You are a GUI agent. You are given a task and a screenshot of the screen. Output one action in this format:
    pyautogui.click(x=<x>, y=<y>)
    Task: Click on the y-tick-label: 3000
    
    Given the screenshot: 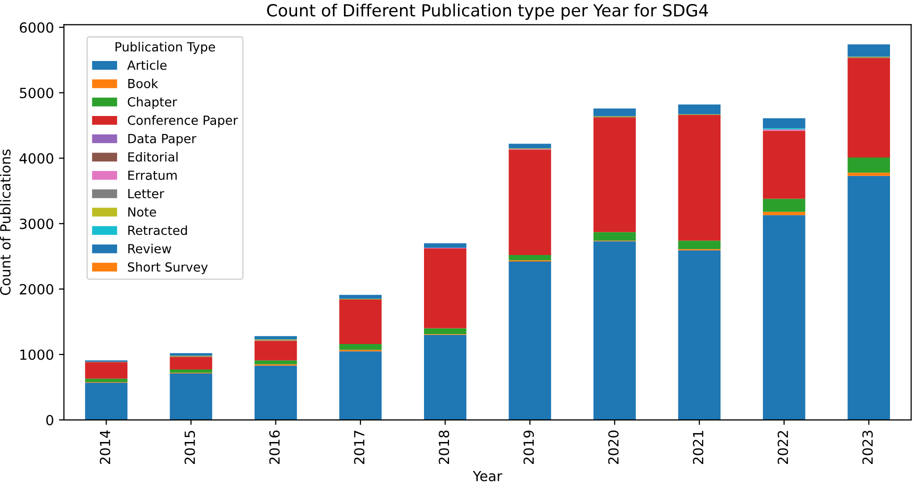 What is the action you would take?
    pyautogui.click(x=37, y=224)
    